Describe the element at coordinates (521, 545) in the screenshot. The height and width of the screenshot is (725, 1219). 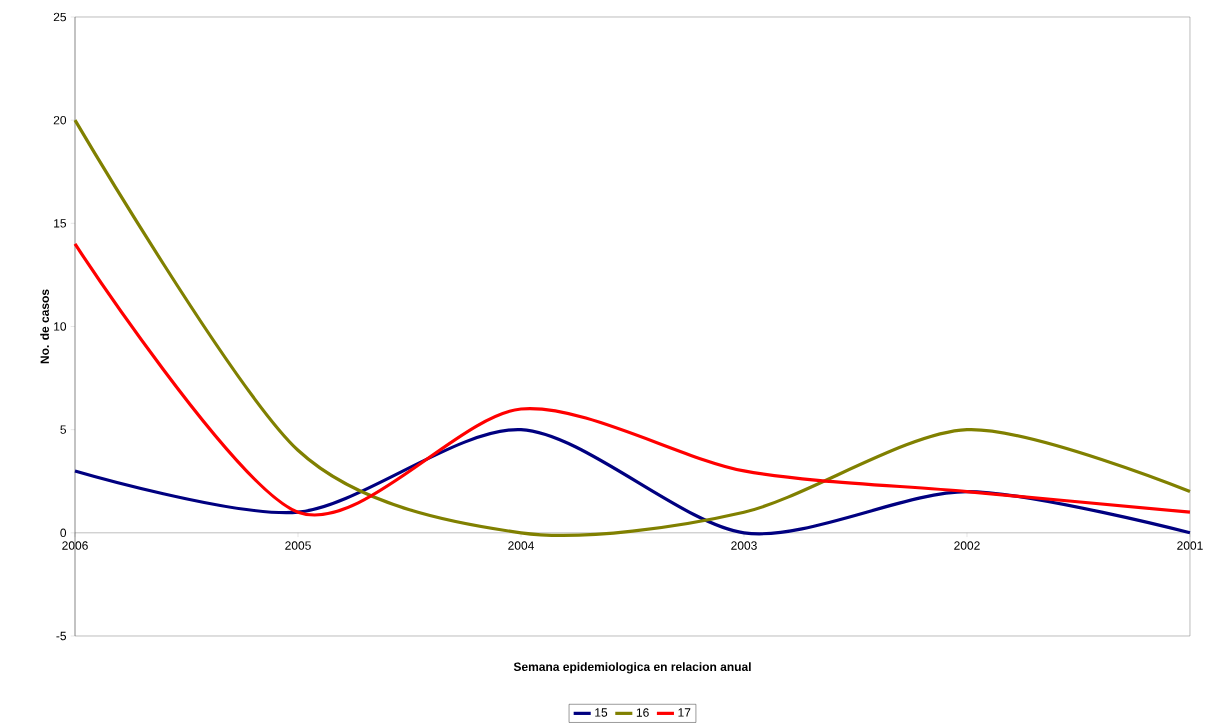
I see `x-tick-label: 2004` at that location.